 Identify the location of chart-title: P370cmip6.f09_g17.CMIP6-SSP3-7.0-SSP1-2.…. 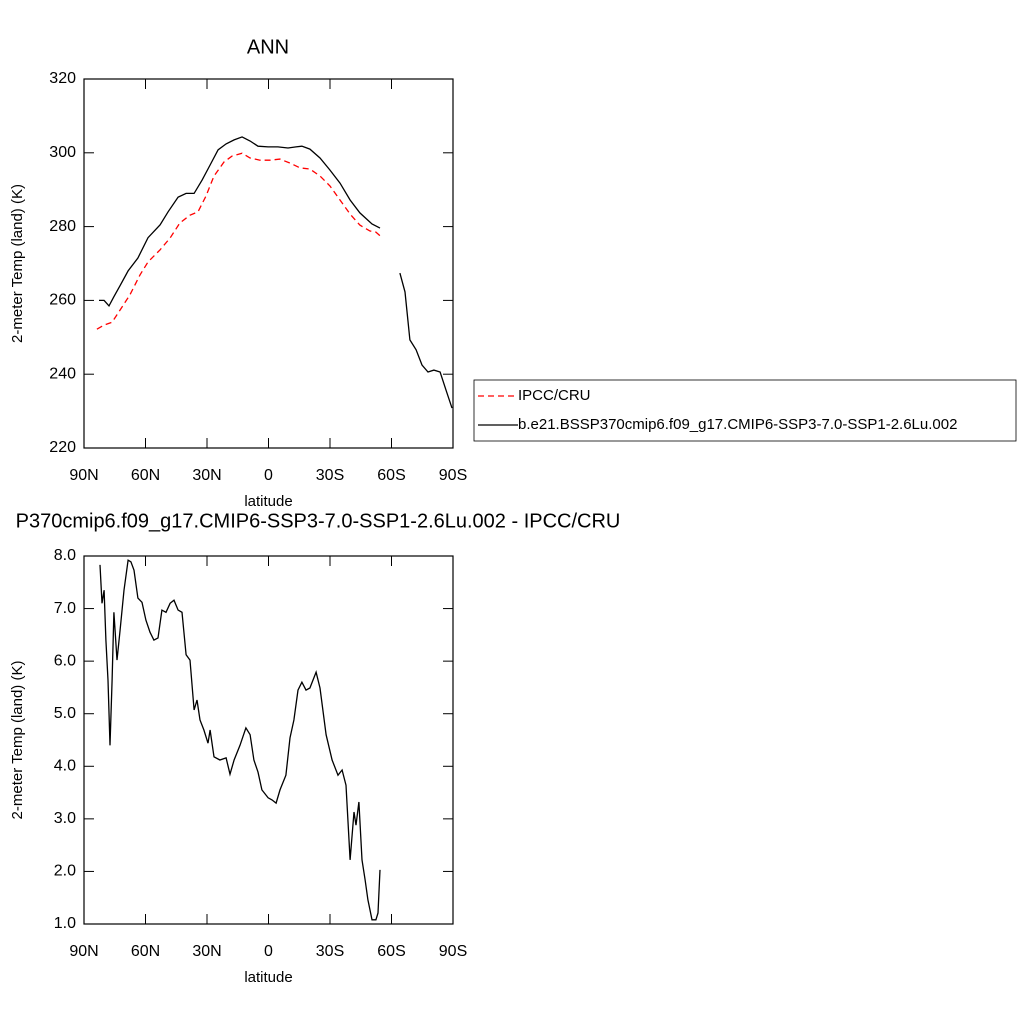
(318, 521).